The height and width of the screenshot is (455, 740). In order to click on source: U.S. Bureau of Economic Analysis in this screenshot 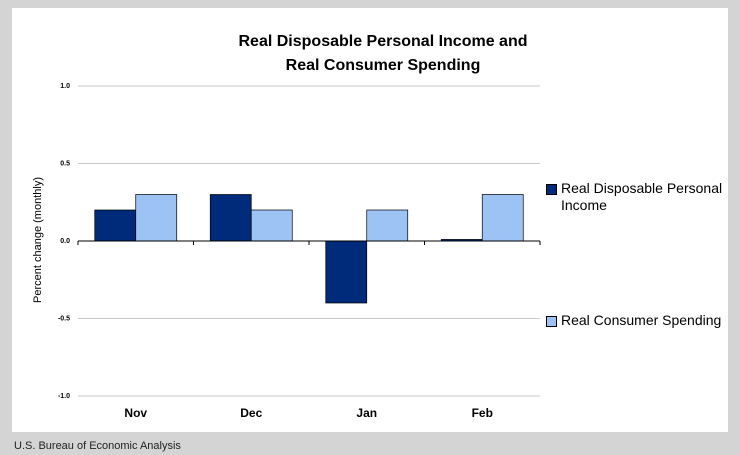, I will do `click(97, 446)`.